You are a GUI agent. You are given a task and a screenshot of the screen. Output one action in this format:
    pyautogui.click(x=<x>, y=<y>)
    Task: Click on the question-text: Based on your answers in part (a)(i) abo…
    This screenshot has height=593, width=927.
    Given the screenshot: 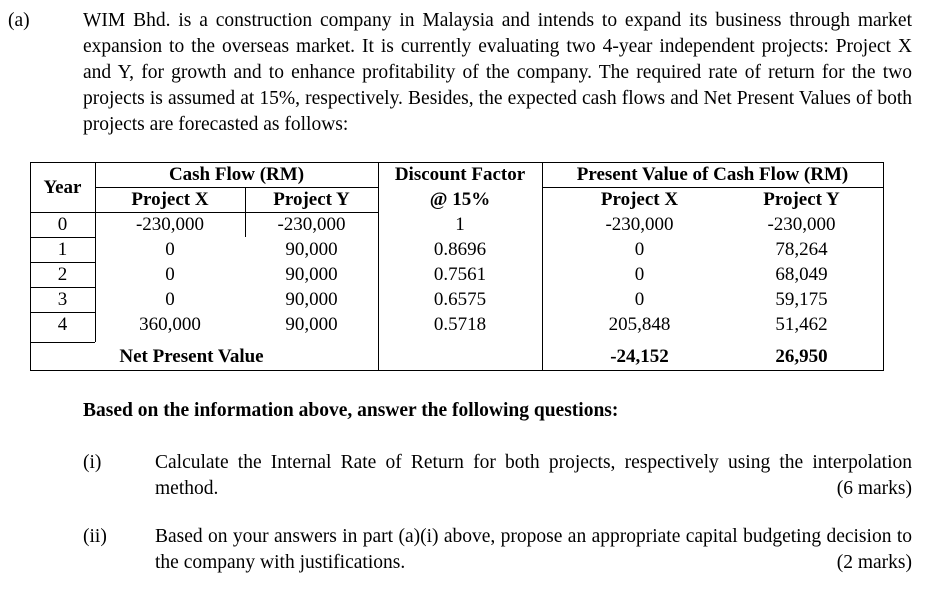 What is the action you would take?
    pyautogui.click(x=533, y=549)
    